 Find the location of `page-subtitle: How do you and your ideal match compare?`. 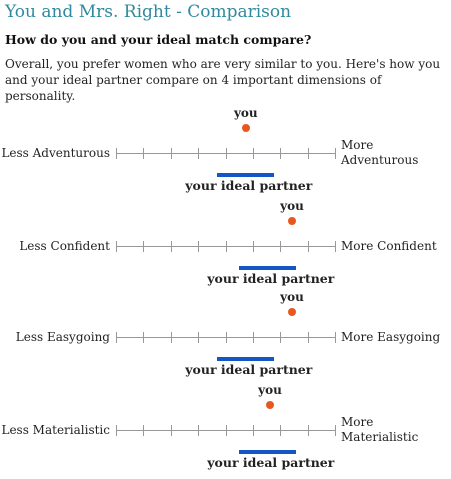

page-subtitle: How do you and your ideal match compare? is located at coordinates (158, 39).